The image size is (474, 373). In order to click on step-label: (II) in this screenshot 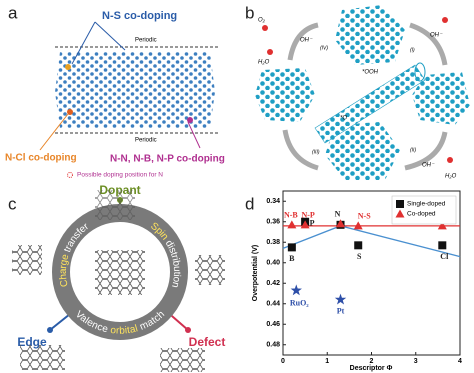, I will do `click(413, 150)`.